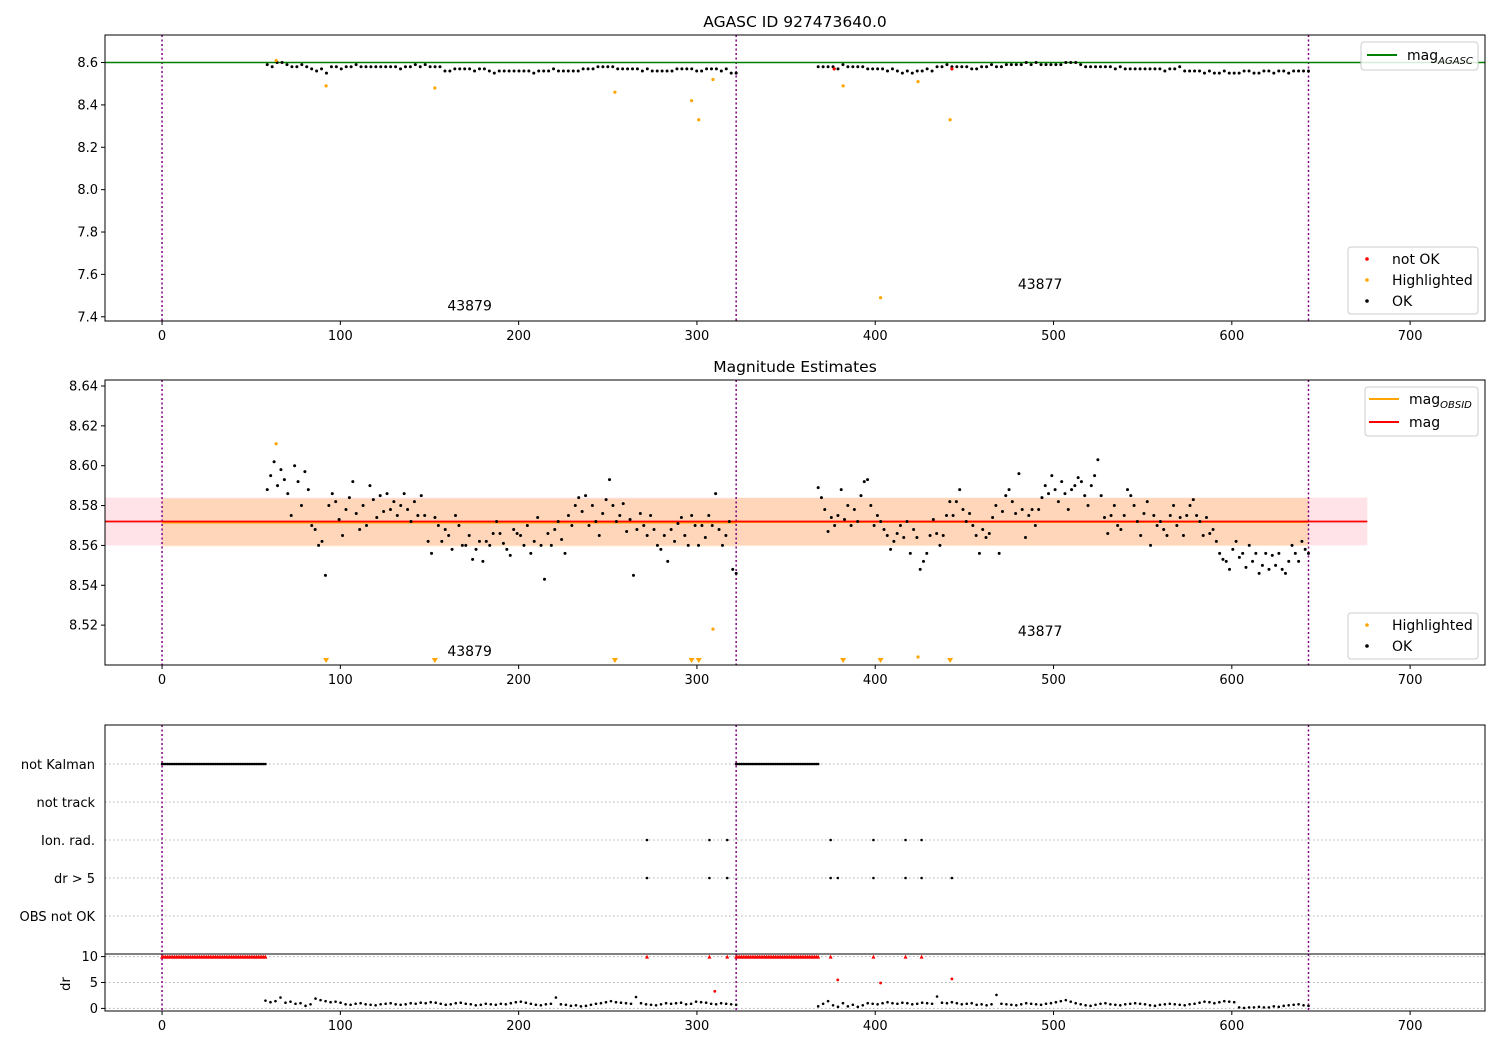 This screenshot has width=1500, height=1050. Describe the element at coordinates (83, 506) in the screenshot. I see `y-tick-label: 8.58` at that location.